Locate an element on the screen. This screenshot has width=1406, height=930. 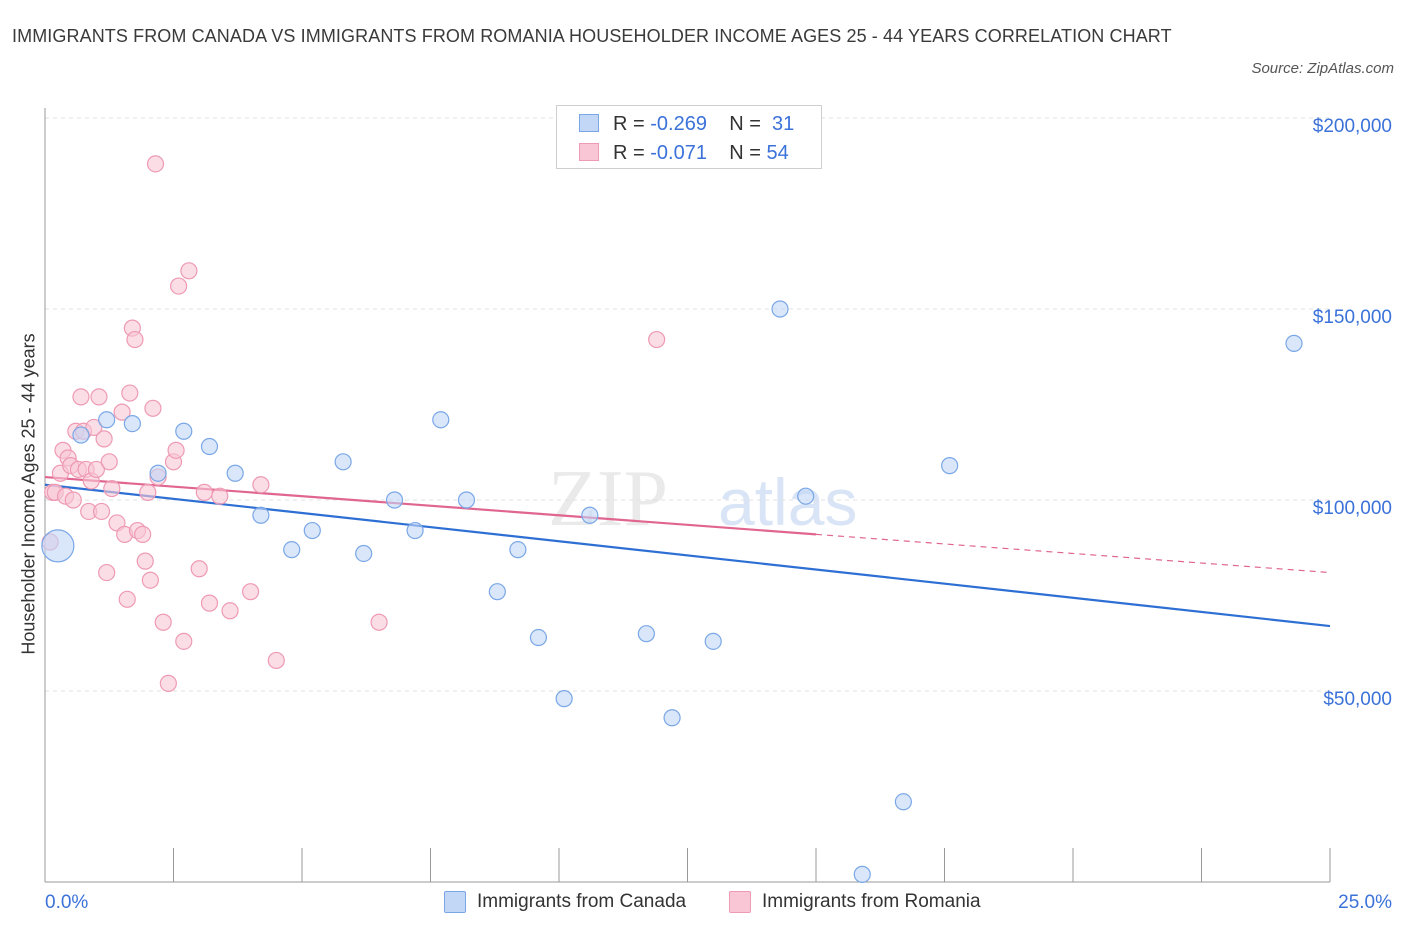
y-tick-label: $200,000 is located at coordinates (1352, 126).